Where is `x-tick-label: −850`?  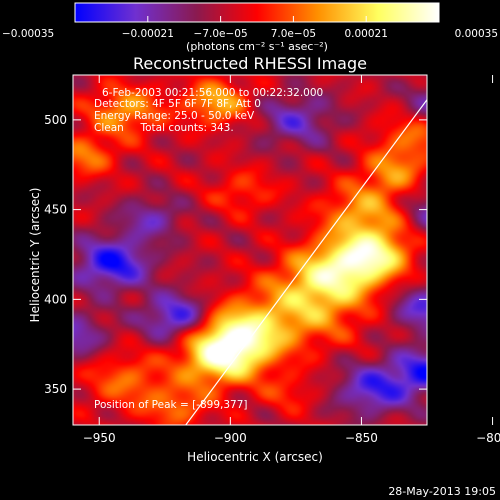
x-tick-label: −850 is located at coordinates (361, 438).